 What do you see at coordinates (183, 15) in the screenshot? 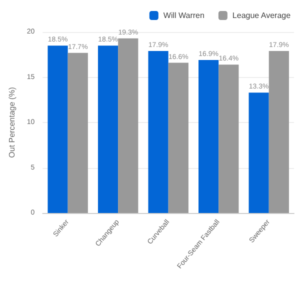
I see `legend-label: Will Warren` at bounding box center [183, 15].